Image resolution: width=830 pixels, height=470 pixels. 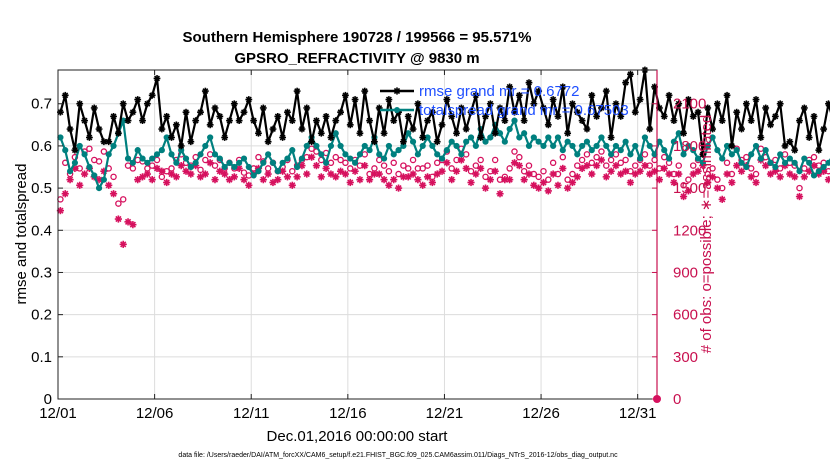 What do you see at coordinates (685, 272) in the screenshot?
I see `y-right-tick-label: 900` at bounding box center [685, 272].